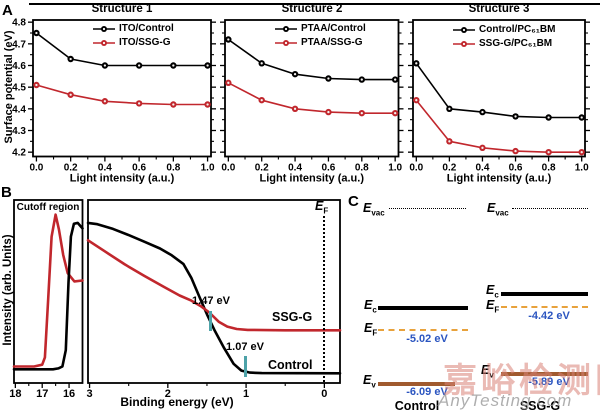  What do you see at coordinates (19, 131) in the screenshot?
I see `svg-text: 4.3` at bounding box center [19, 131].